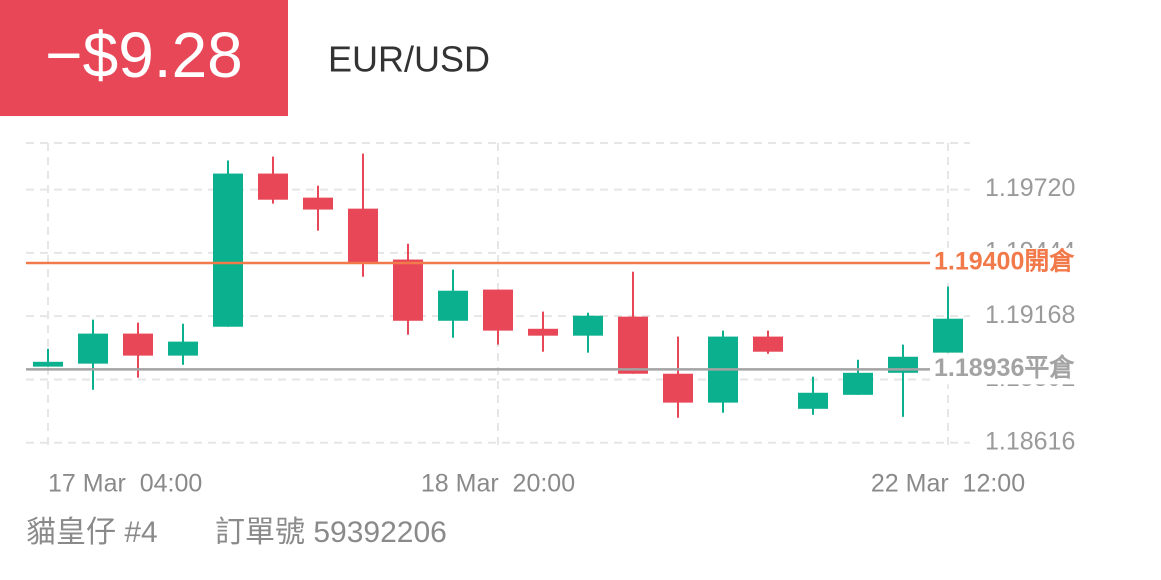 The width and height of the screenshot is (1161, 580). What do you see at coordinates (1030, 441) in the screenshot?
I see `y-tick-label: 1.18616` at bounding box center [1030, 441].